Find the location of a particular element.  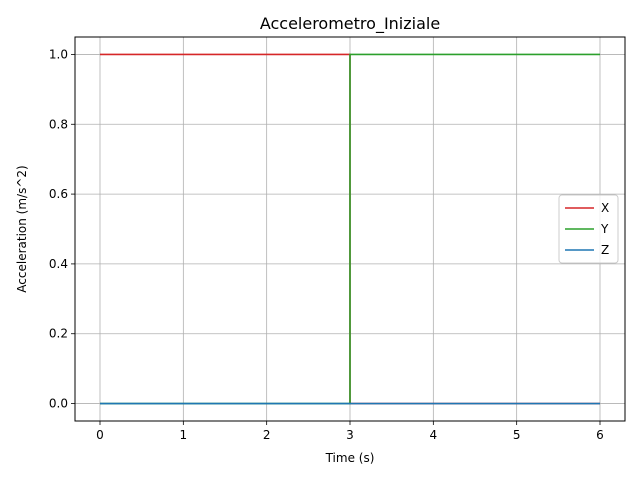

y-tick-label: 1.0 is located at coordinates (58, 54).